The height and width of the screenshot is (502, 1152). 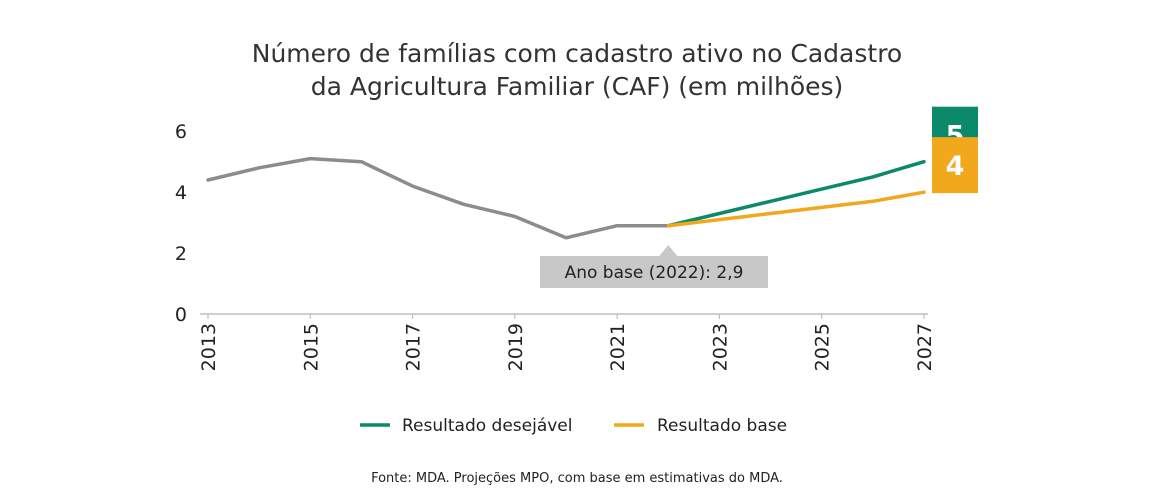 I want to click on series-line-base, so click(x=796, y=209).